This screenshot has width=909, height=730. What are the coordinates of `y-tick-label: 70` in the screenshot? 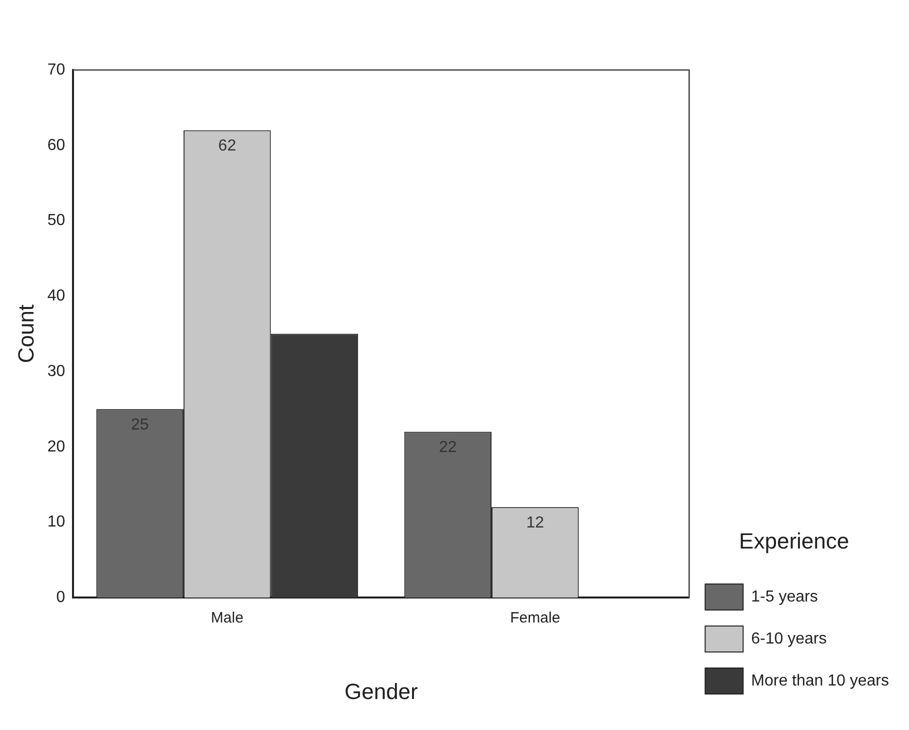 It's located at (56, 69).